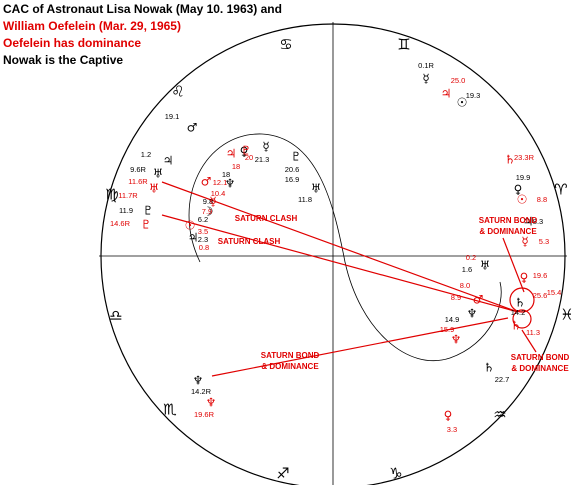  What do you see at coordinates (518, 312) in the screenshot?
I see `nowak-degree: 14.2` at bounding box center [518, 312].